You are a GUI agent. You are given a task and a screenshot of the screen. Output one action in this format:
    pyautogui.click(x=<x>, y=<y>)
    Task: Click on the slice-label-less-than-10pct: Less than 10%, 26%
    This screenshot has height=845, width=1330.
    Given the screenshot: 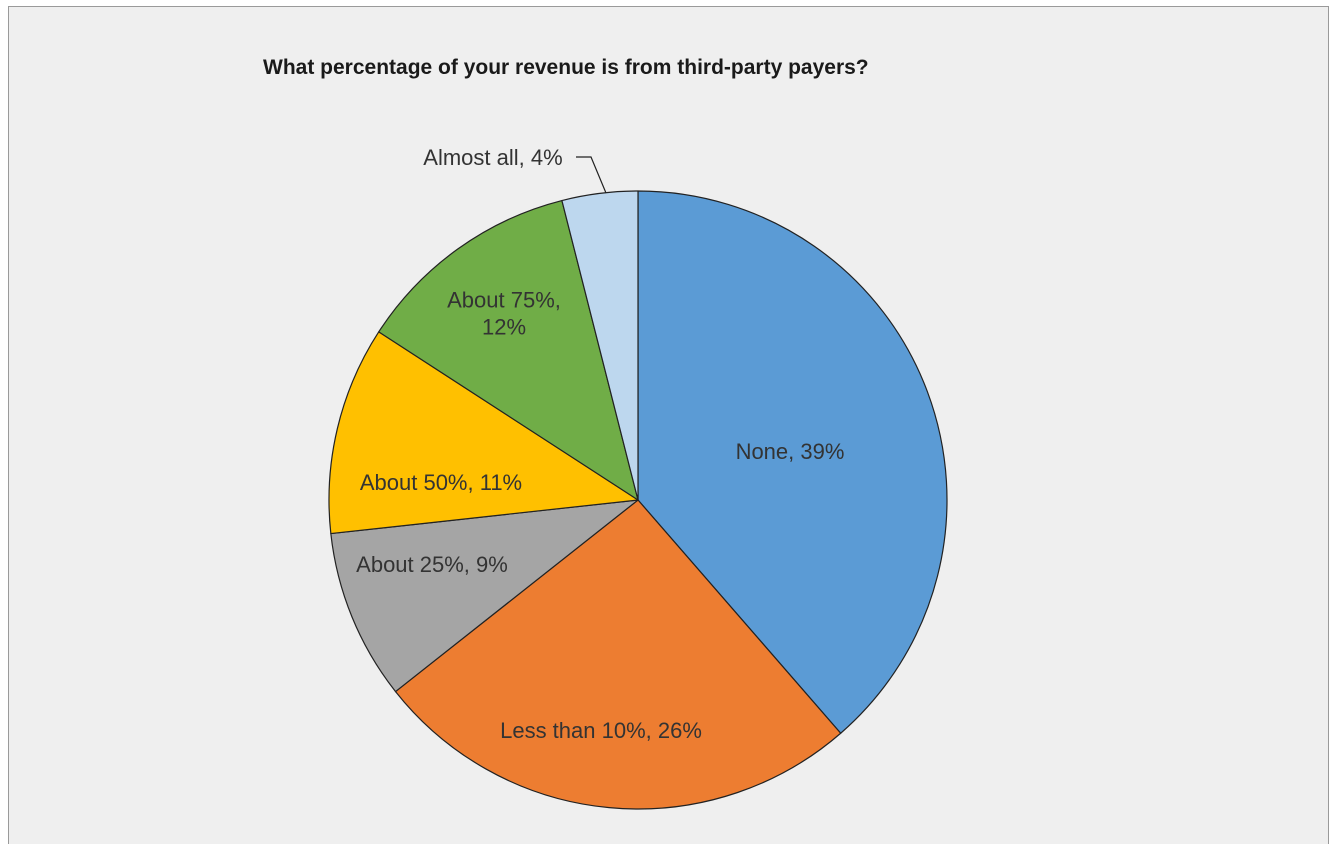 What is the action you would take?
    pyautogui.click(x=601, y=730)
    